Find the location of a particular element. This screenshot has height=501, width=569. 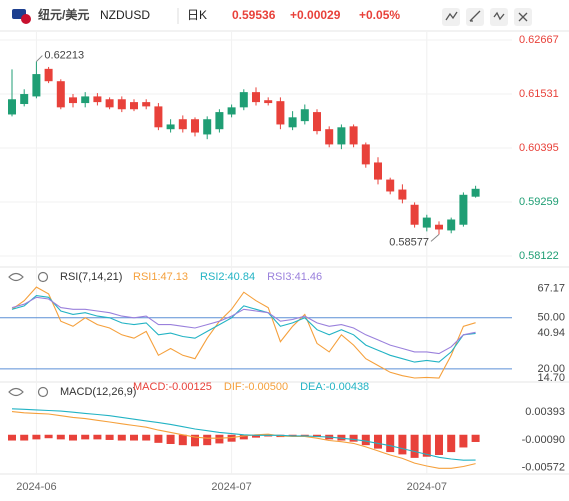

y-tick-label: 0.60395 is located at coordinates (539, 148).